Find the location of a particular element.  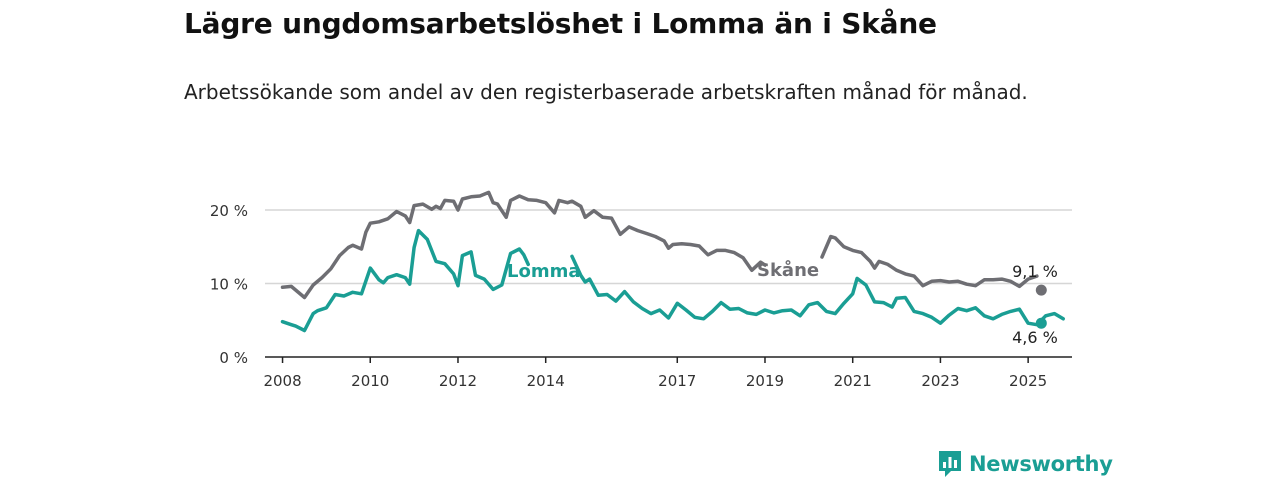

grid-layer is located at coordinates (668, 247).